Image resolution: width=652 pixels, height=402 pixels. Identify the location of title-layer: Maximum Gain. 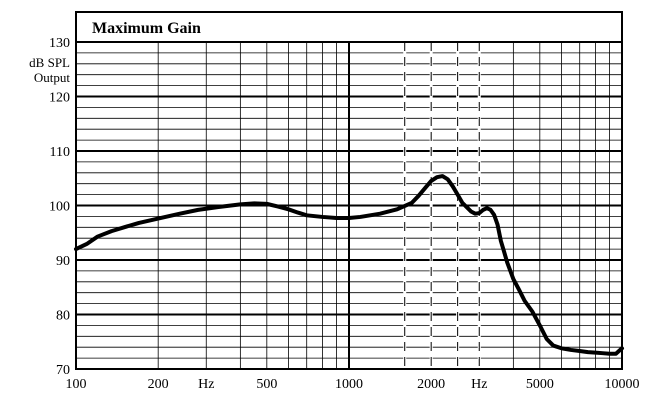
(349, 27).